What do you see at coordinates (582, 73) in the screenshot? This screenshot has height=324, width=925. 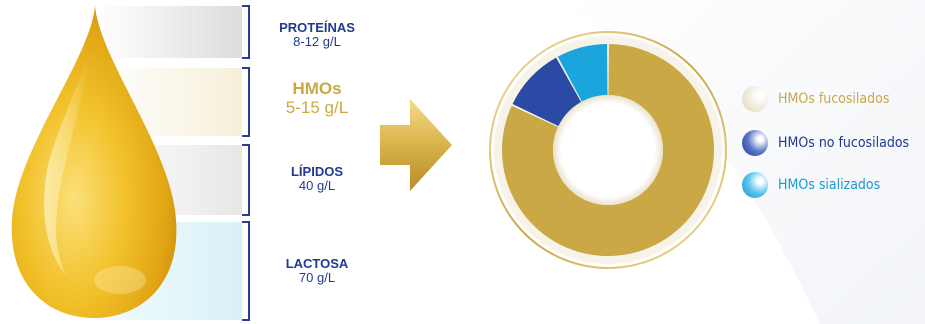 I see `donut-slice-sialylated` at bounding box center [582, 73].